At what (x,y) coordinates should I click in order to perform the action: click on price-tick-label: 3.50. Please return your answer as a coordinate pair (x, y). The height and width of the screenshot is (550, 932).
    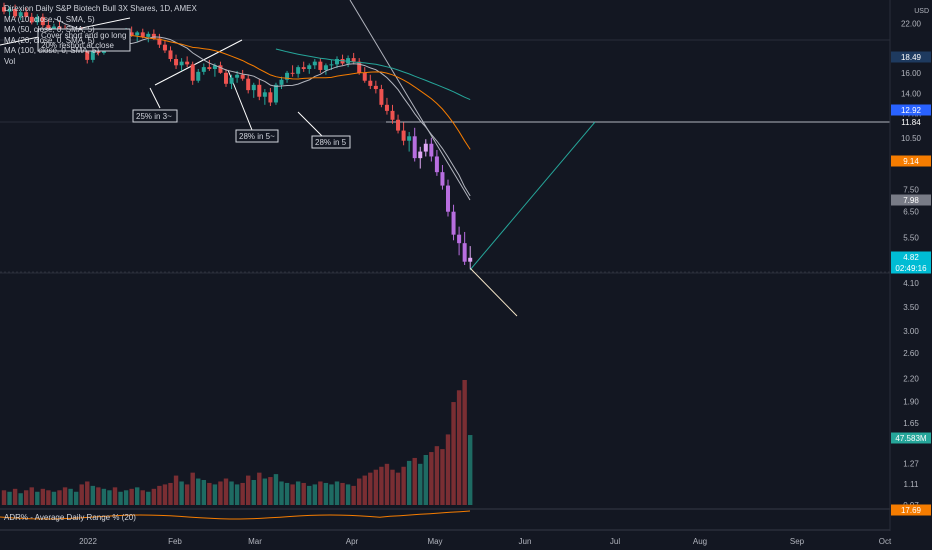
    Looking at the image, I should click on (911, 307).